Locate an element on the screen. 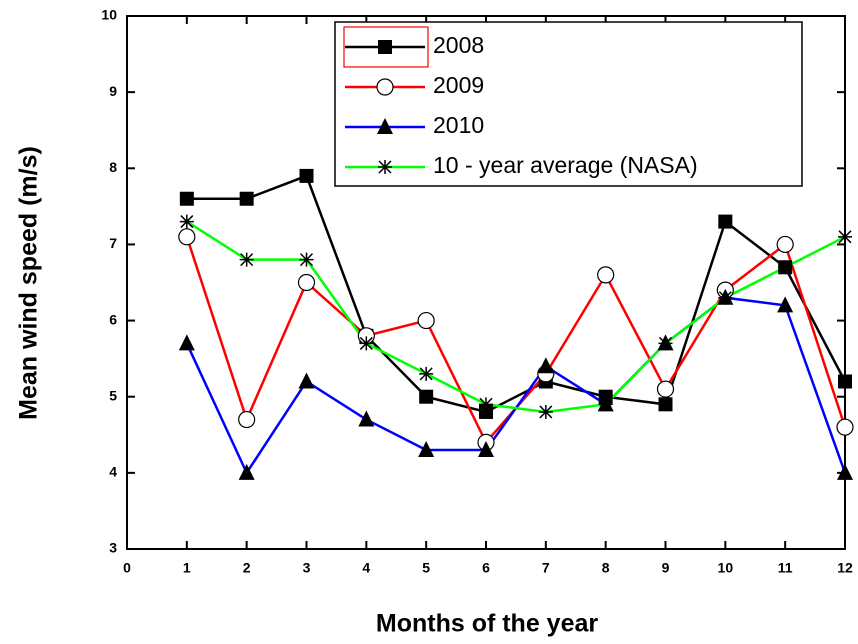 The height and width of the screenshot is (644, 858). x-tick-label: 8 is located at coordinates (606, 568).